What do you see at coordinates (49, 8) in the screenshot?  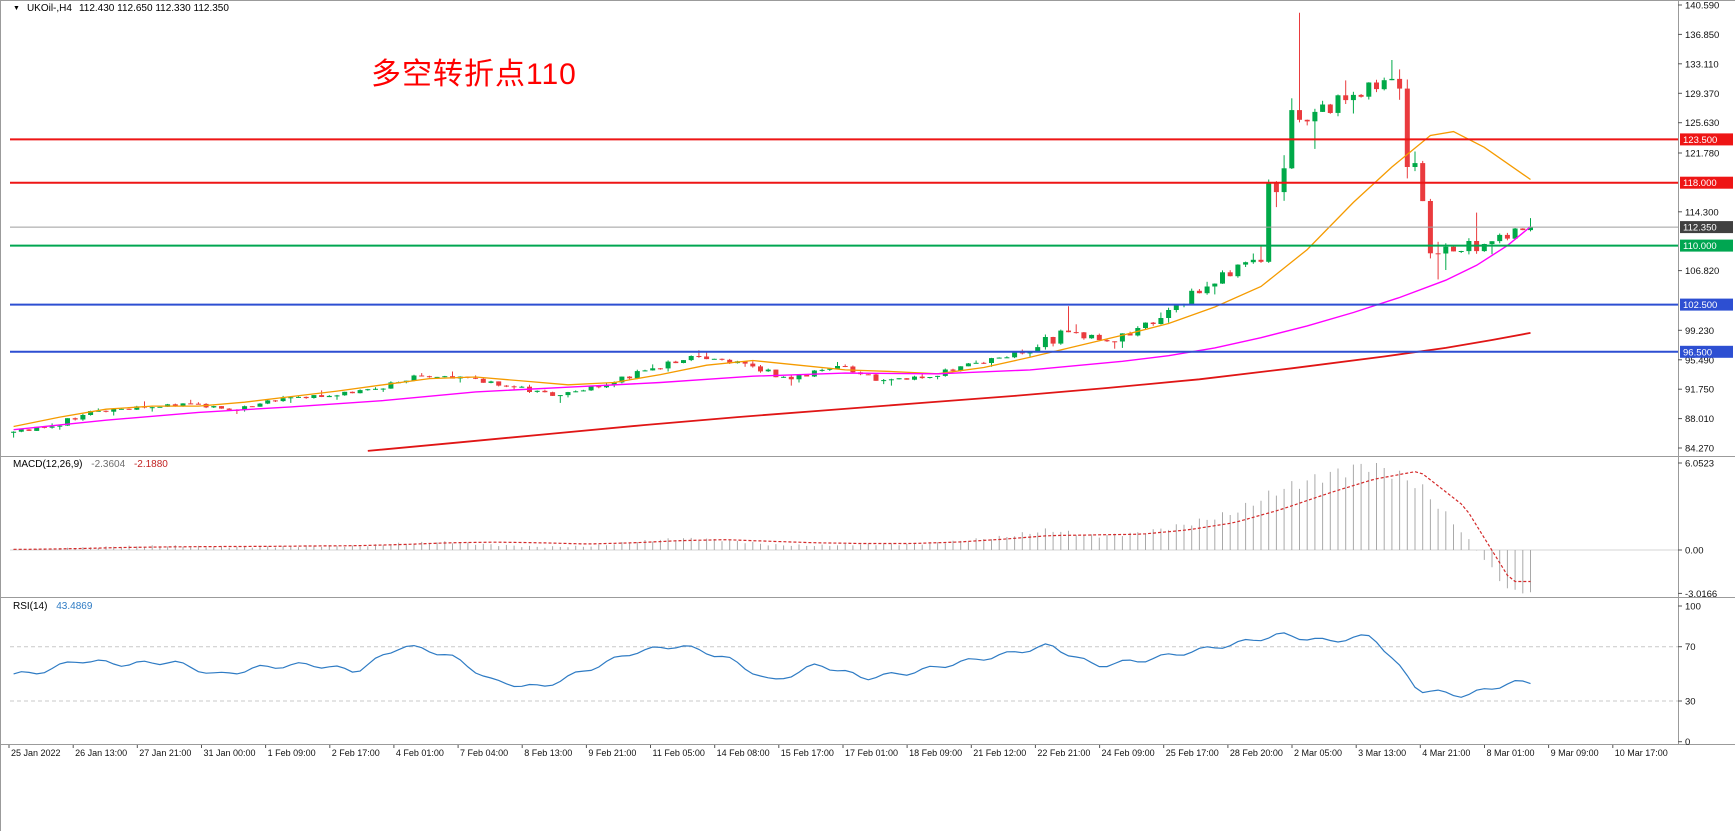 I see `symbol-timeframe: UKOil-,H4` at bounding box center [49, 8].